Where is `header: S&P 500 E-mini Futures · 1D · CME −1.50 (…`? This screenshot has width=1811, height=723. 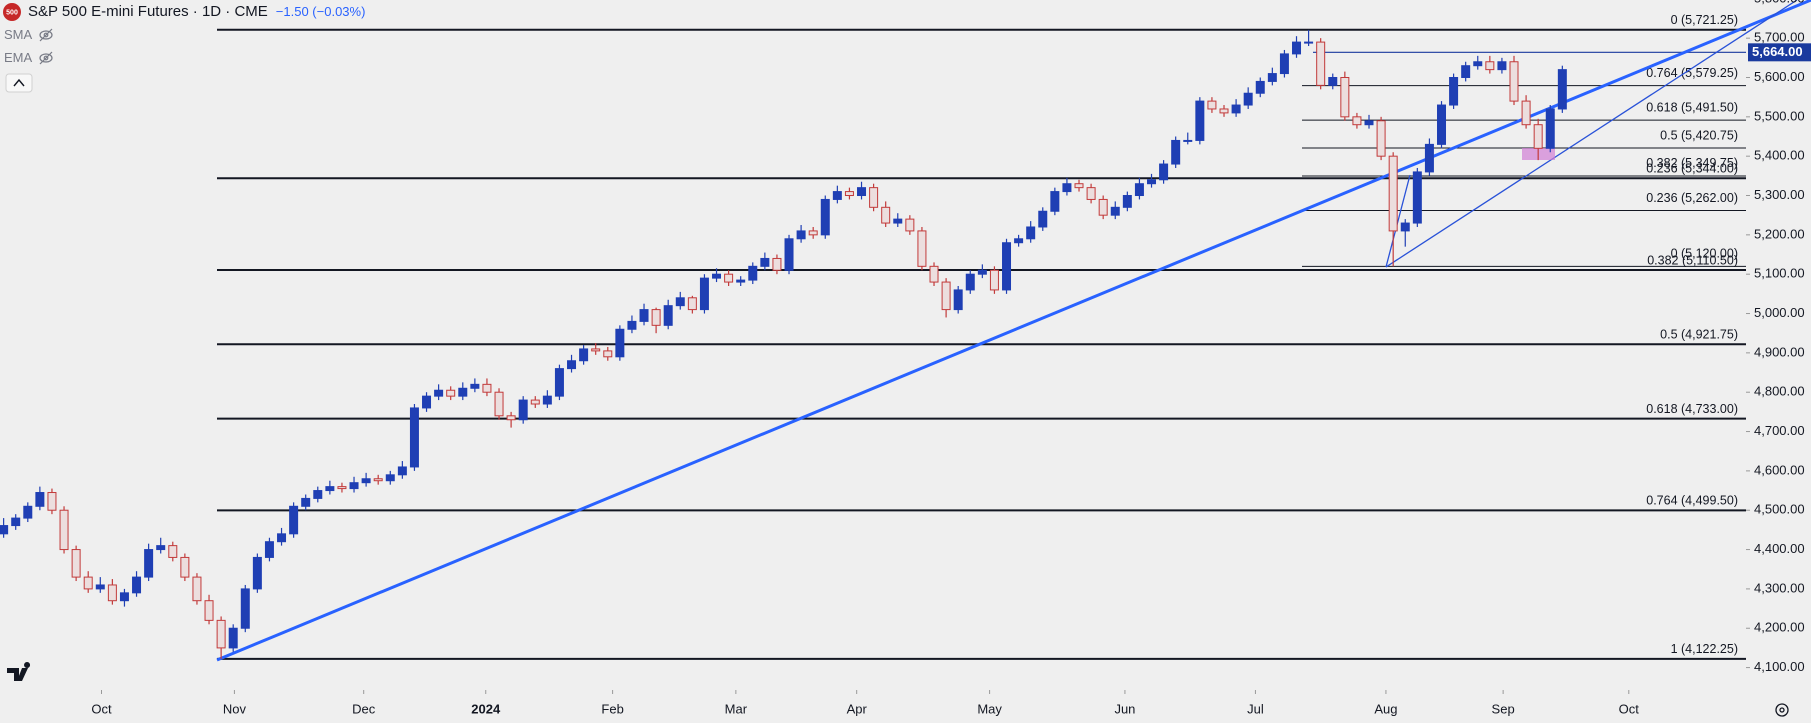
header: S&P 500 E-mini Futures · 1D · CME −1.50 (… is located at coordinates (196, 11).